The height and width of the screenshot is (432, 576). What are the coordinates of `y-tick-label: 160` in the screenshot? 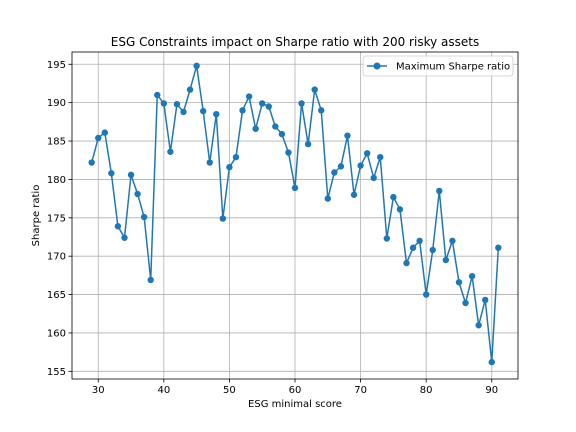 It's located at (56, 333).